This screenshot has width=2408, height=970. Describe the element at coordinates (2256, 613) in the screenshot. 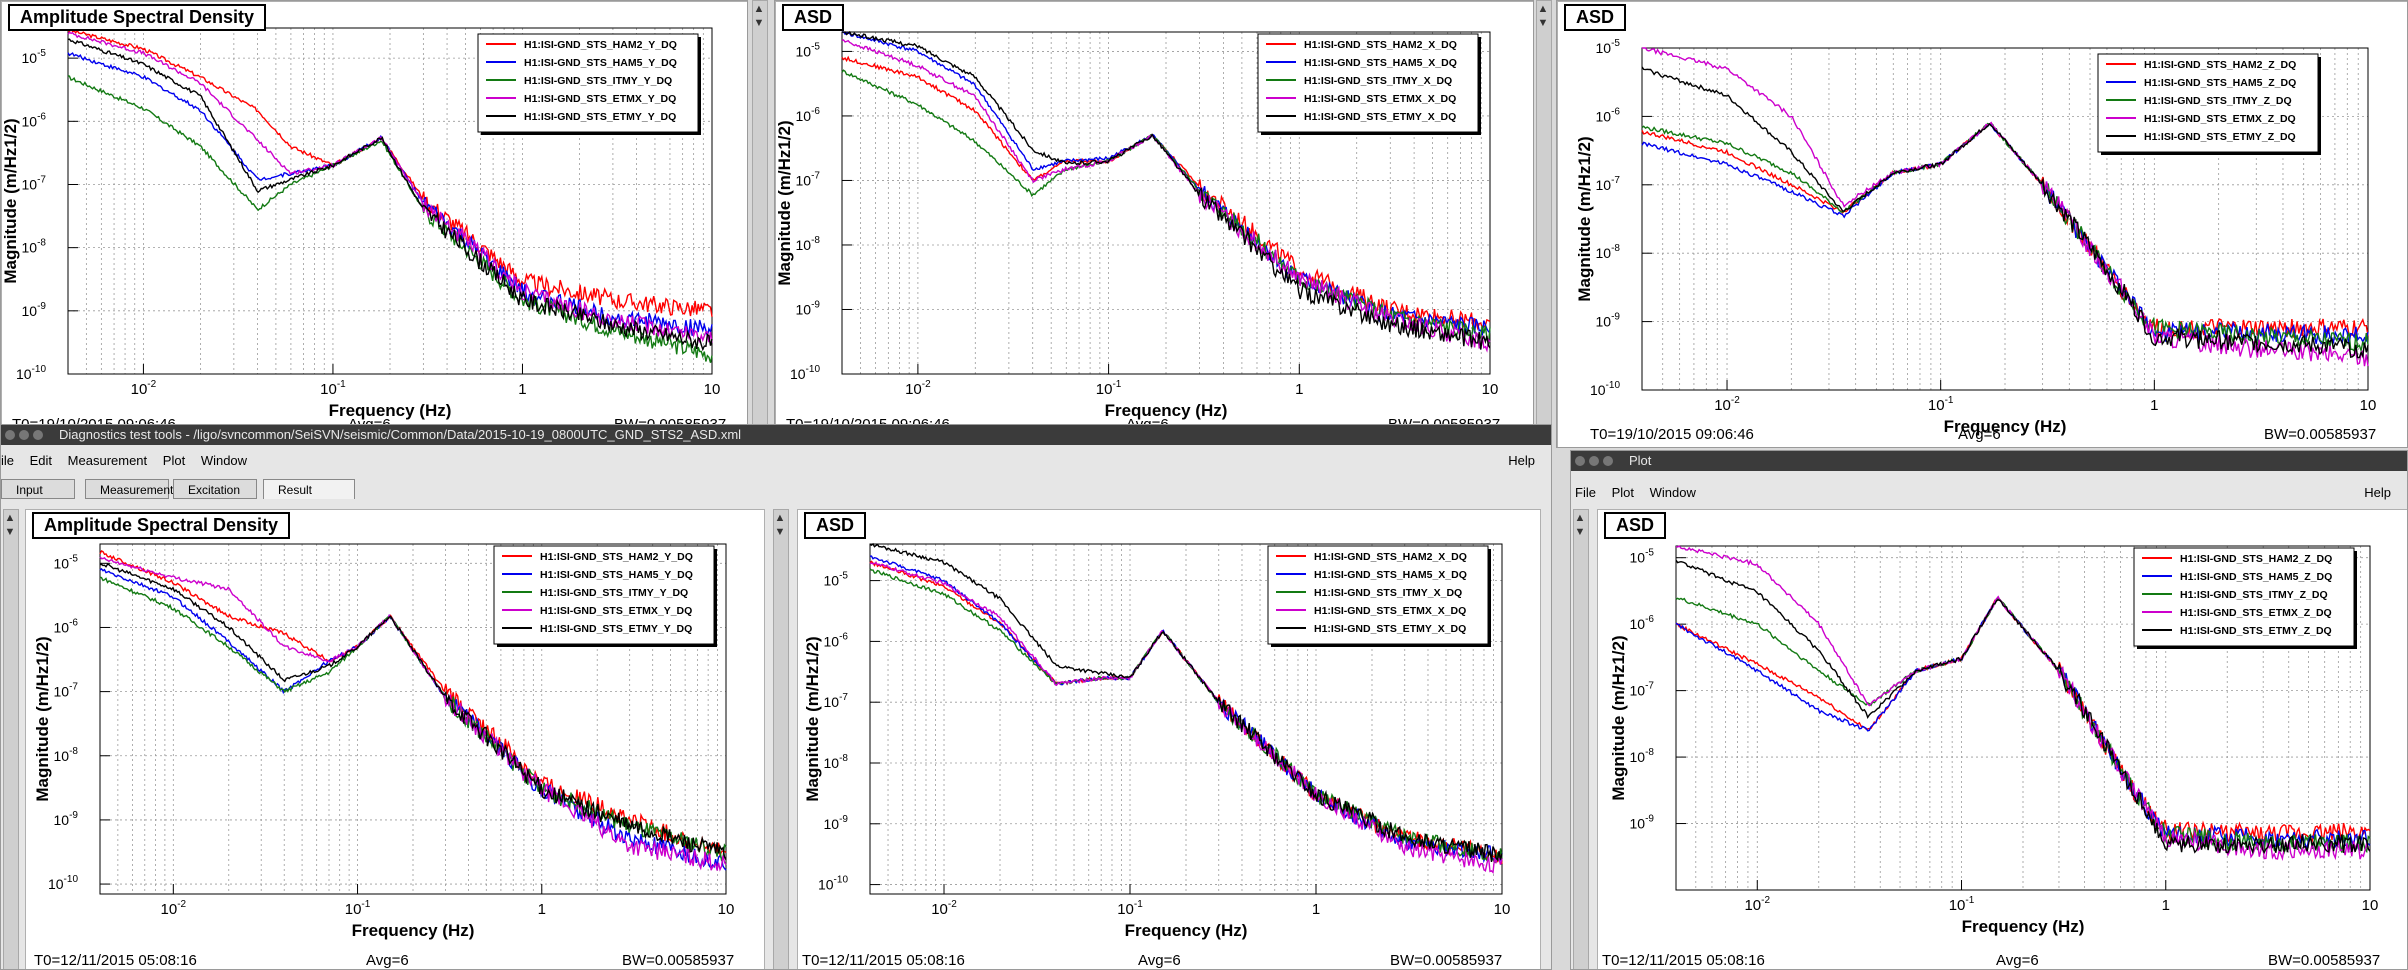

I see `legend-entry: H1:ISI-GND_STS_ETMX_Z_DQ` at that location.